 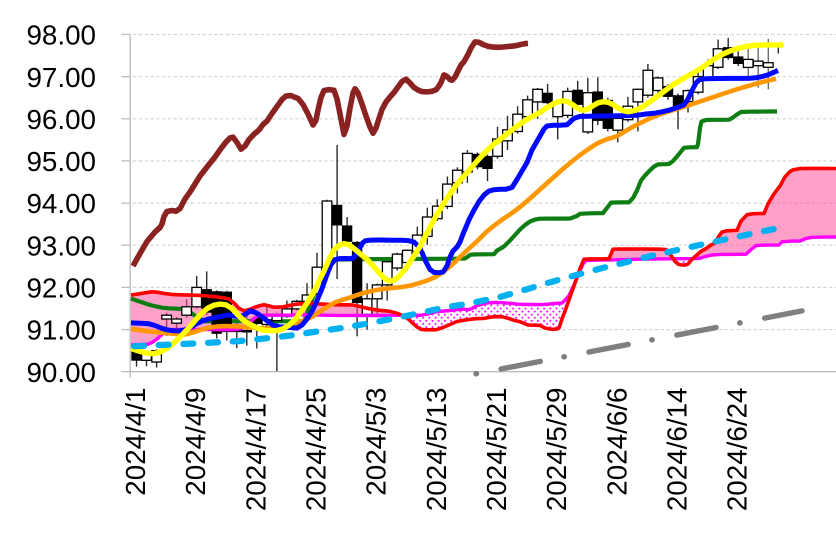 I want to click on svg-text: 98.00, so click(x=61, y=35).